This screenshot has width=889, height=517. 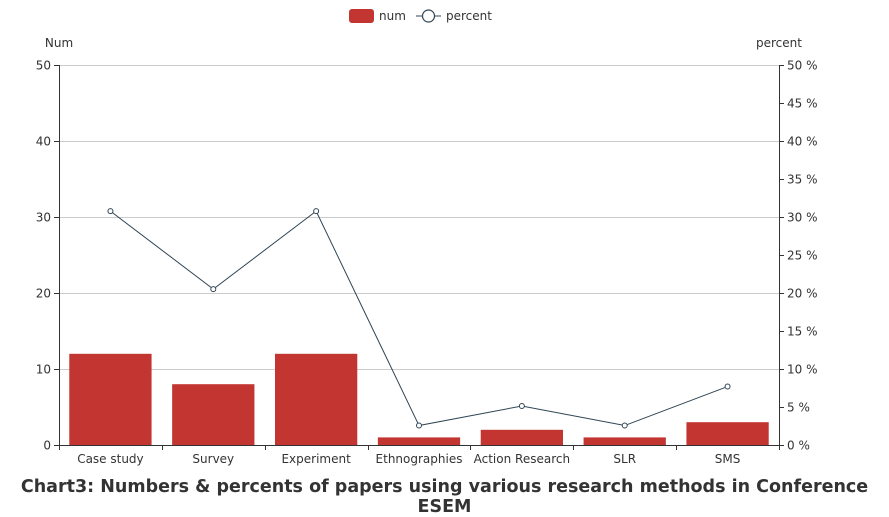 I want to click on y-right-tick-label: 25 %, so click(x=802, y=256).